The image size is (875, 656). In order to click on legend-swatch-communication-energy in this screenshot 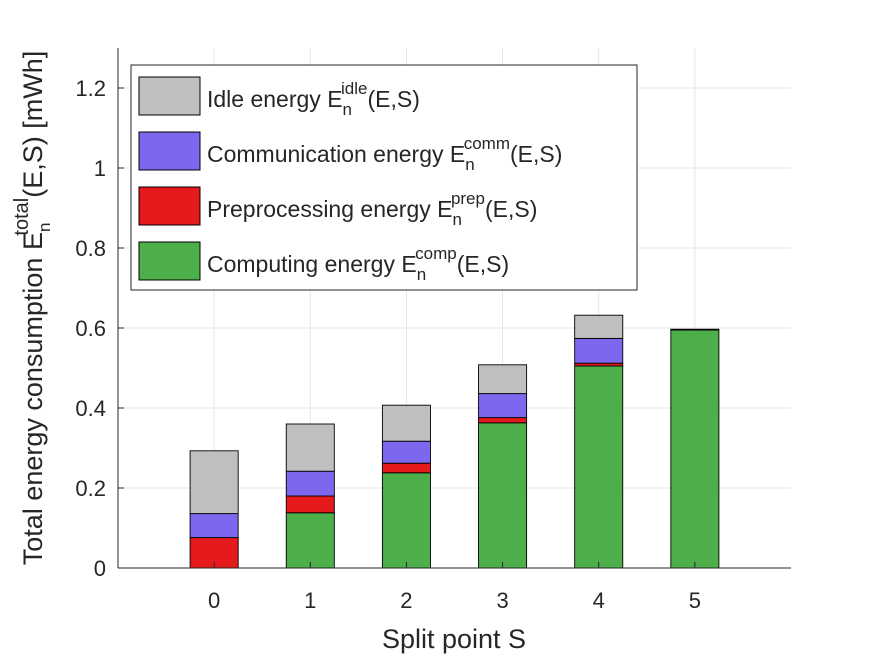, I will do `click(169, 151)`.